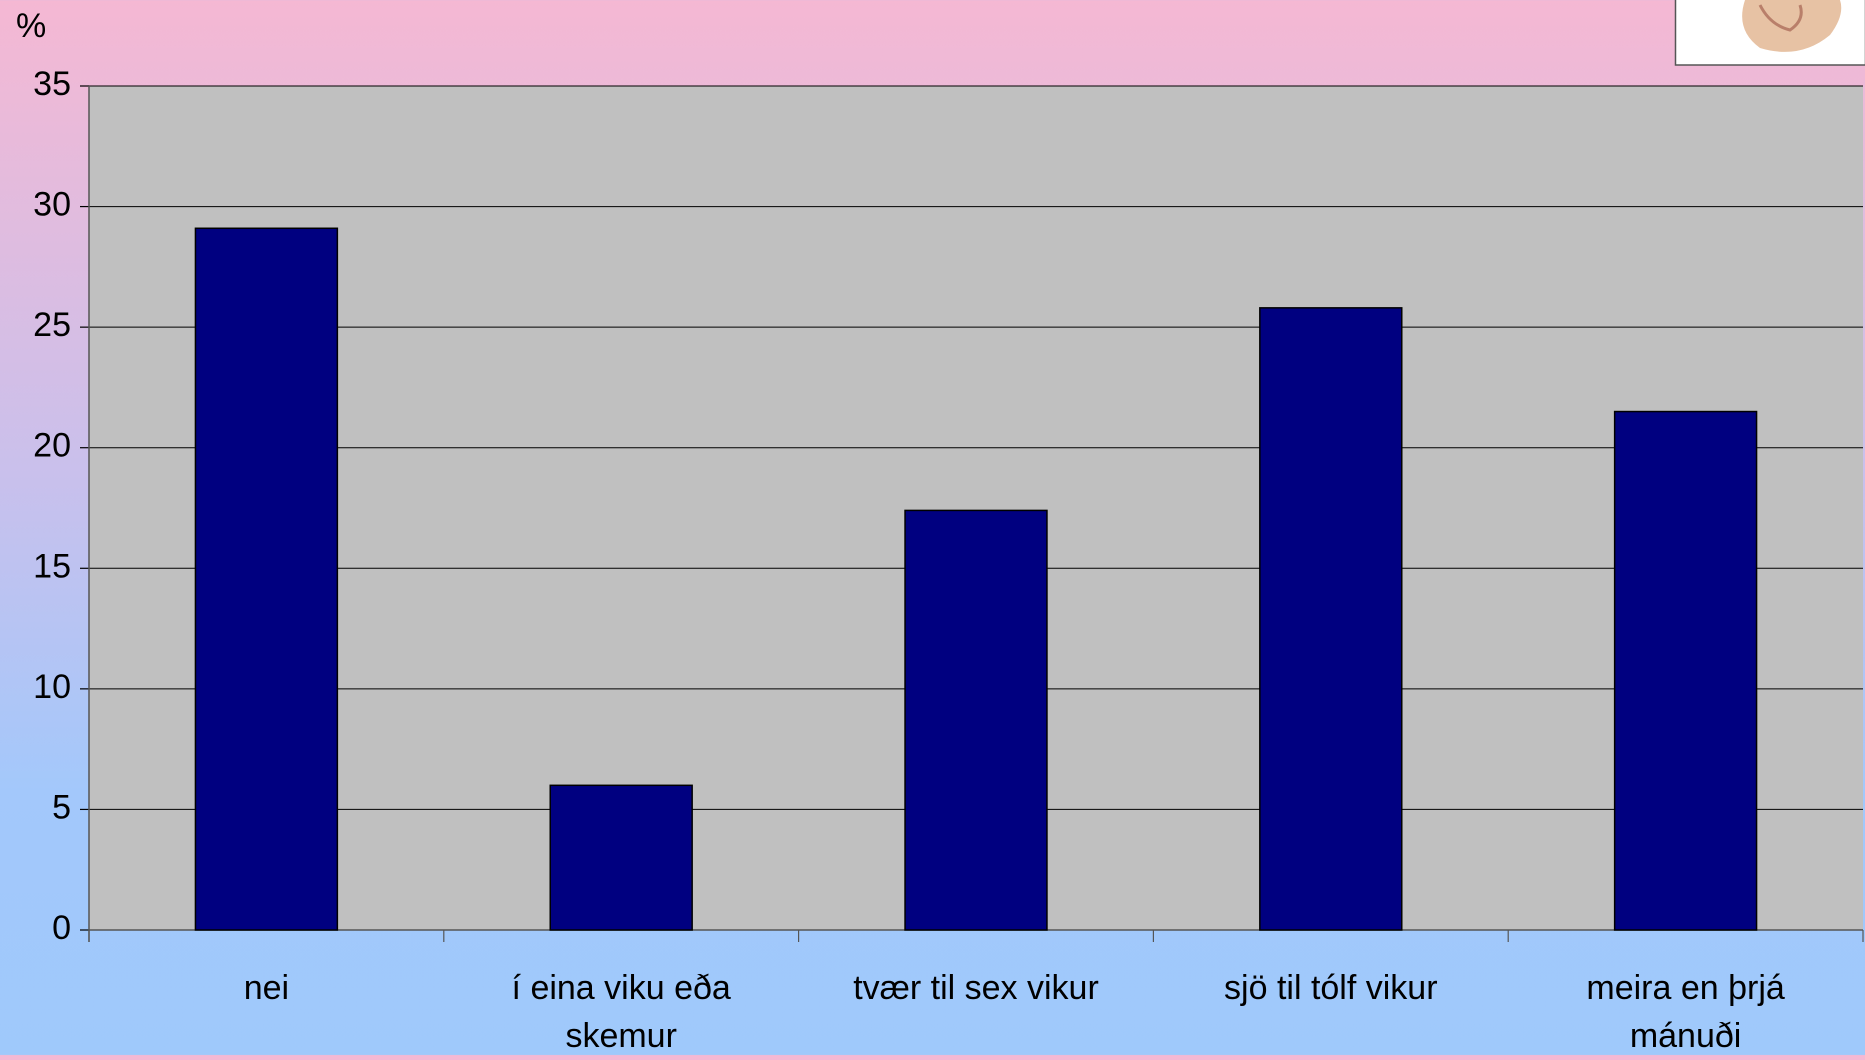 This screenshot has width=1865, height=1060. I want to click on x-tick-label: í eina viku eða skemur, so click(621, 1012).